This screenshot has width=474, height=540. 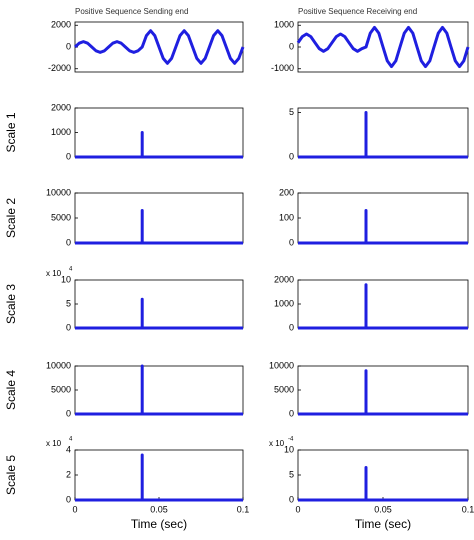 I want to click on y-exponent-power: -4, so click(x=291, y=440).